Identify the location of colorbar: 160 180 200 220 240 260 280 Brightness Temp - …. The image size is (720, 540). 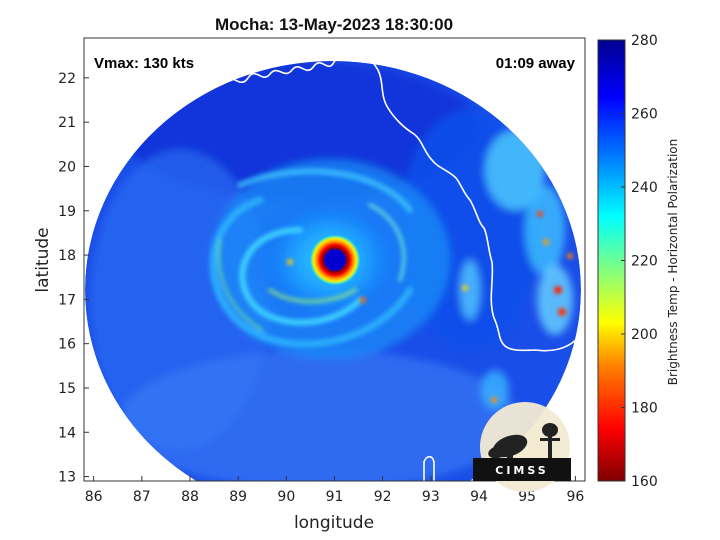
(638, 261).